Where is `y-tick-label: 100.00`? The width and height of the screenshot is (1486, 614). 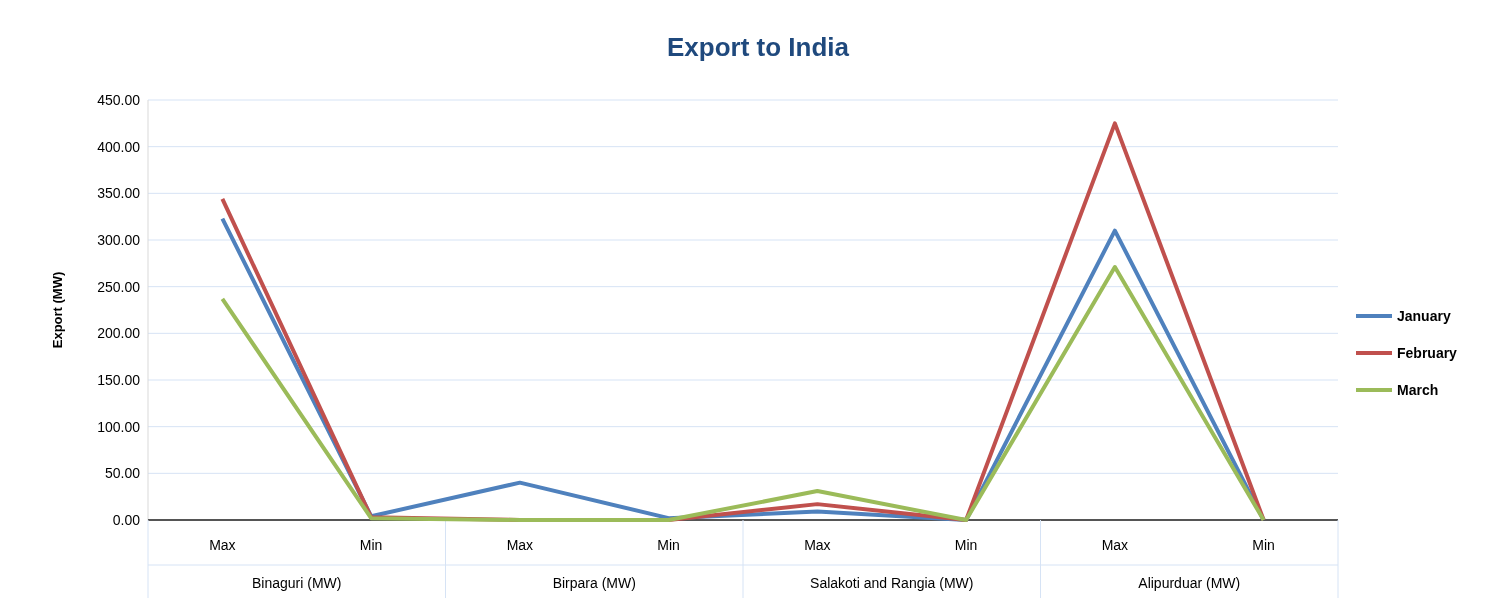
y-tick-label: 100.00 is located at coordinates (119, 426).